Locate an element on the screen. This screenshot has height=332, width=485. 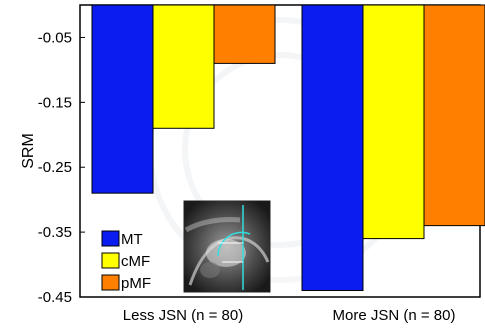
y-tick-label: -0.45 is located at coordinates (55, 297).